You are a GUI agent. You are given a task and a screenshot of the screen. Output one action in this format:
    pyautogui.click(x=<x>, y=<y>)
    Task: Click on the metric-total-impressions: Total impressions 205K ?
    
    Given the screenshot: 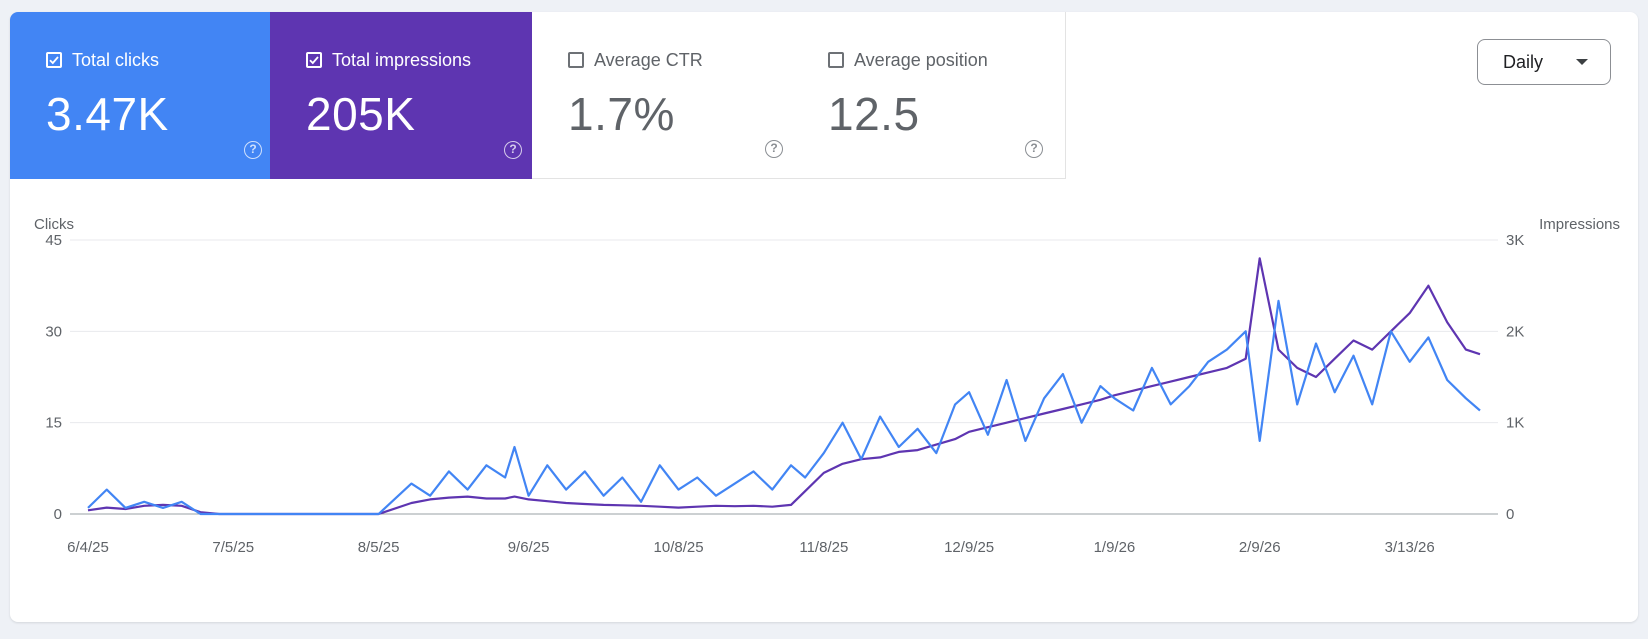 What is the action you would take?
    pyautogui.click(x=407, y=95)
    